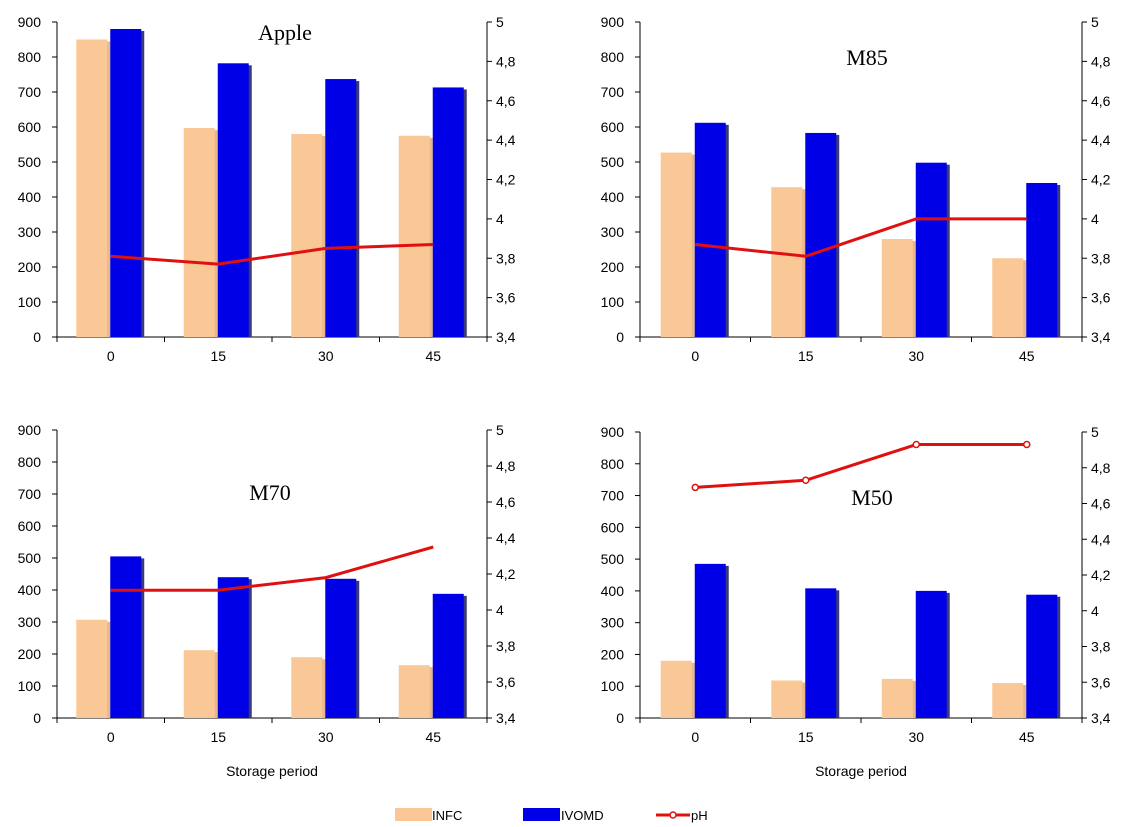 This screenshot has width=1130, height=827. What do you see at coordinates (867, 57) in the screenshot?
I see `chart-title: M85` at bounding box center [867, 57].